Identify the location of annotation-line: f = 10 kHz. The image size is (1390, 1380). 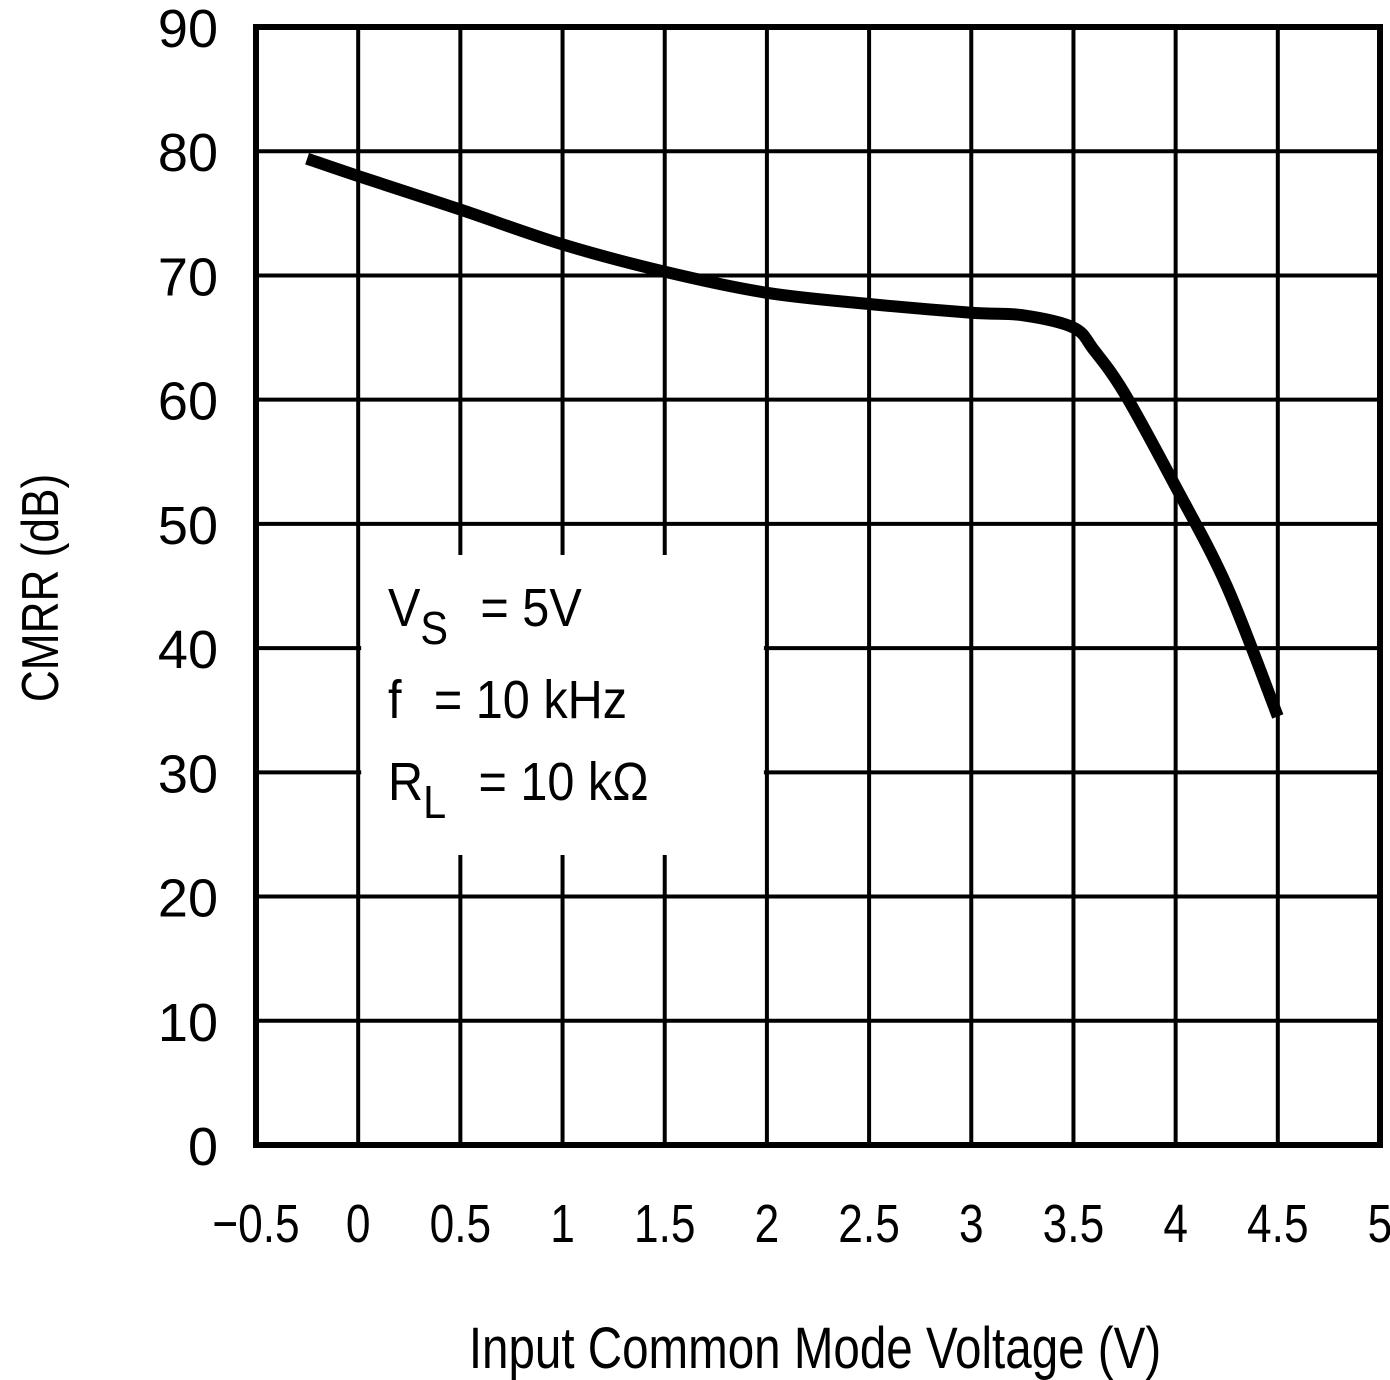
(507, 699).